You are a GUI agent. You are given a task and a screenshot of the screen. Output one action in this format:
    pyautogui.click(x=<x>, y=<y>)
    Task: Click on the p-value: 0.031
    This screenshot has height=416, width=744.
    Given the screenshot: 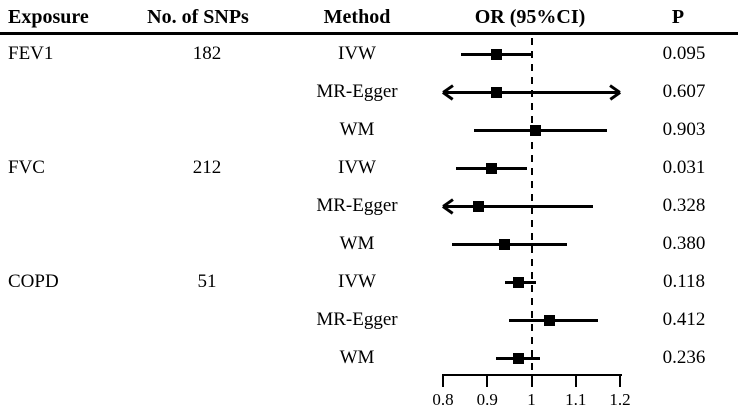 What is the action you would take?
    pyautogui.click(x=684, y=167)
    